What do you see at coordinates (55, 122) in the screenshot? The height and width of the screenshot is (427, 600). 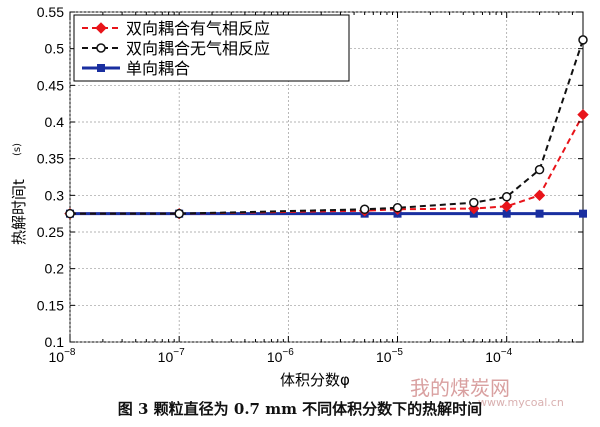 I see `y-tick-label: 0.4` at bounding box center [55, 122].